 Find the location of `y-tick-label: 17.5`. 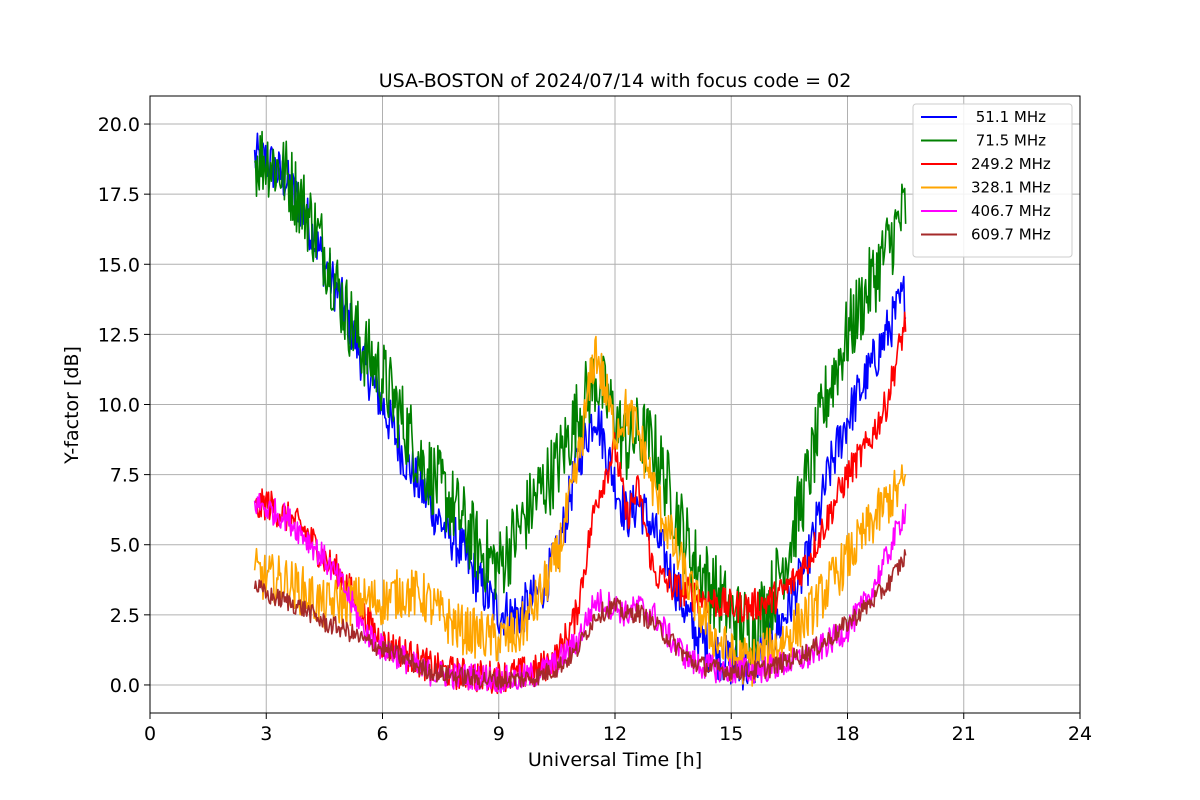

y-tick-label: 17.5 is located at coordinates (119, 195).